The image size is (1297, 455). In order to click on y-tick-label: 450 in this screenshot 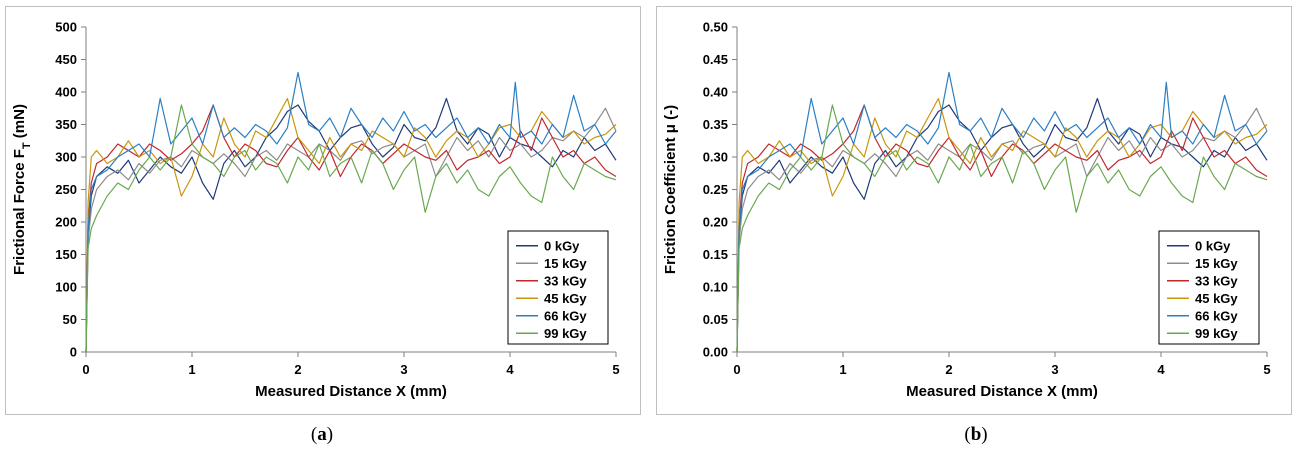, I will do `click(66, 59)`.